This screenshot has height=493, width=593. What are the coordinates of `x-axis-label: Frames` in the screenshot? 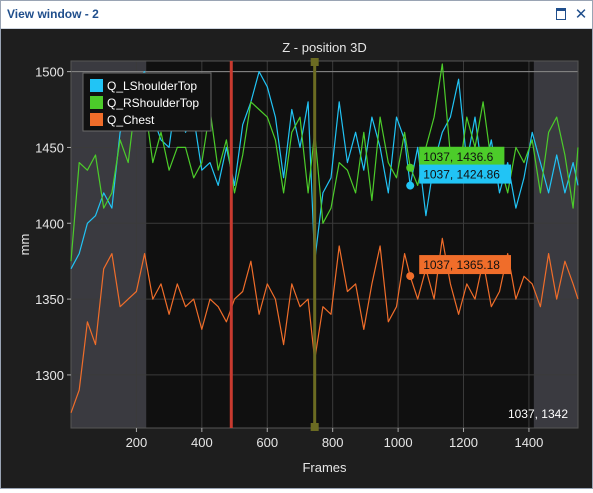 It's located at (324, 467).